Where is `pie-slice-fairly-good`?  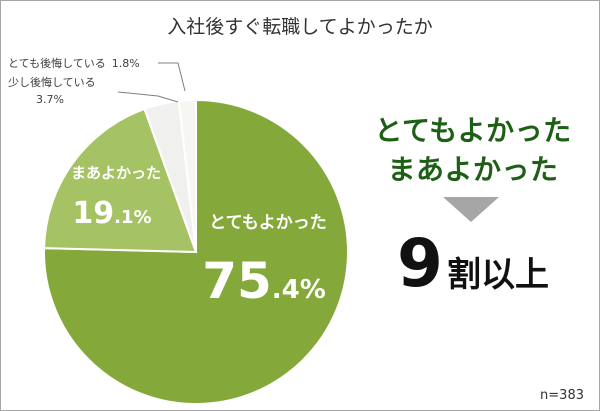
pie-slice-fairly-good is located at coordinates (120, 180).